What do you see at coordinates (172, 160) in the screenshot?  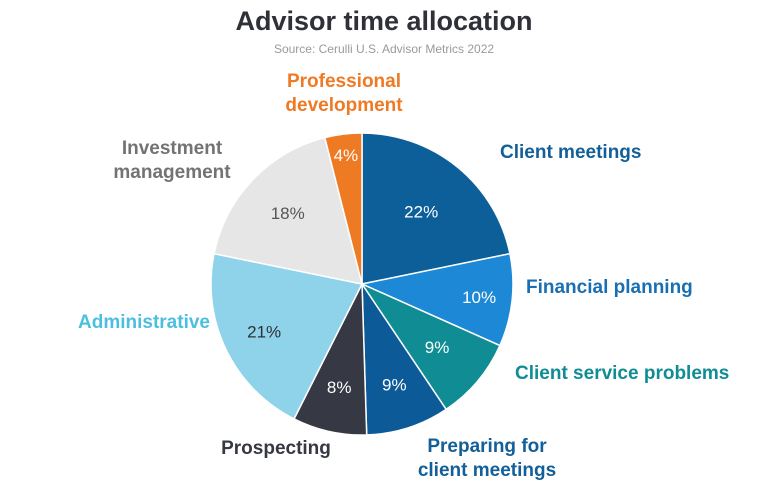 I see `slice-category-label: Investment management` at bounding box center [172, 160].